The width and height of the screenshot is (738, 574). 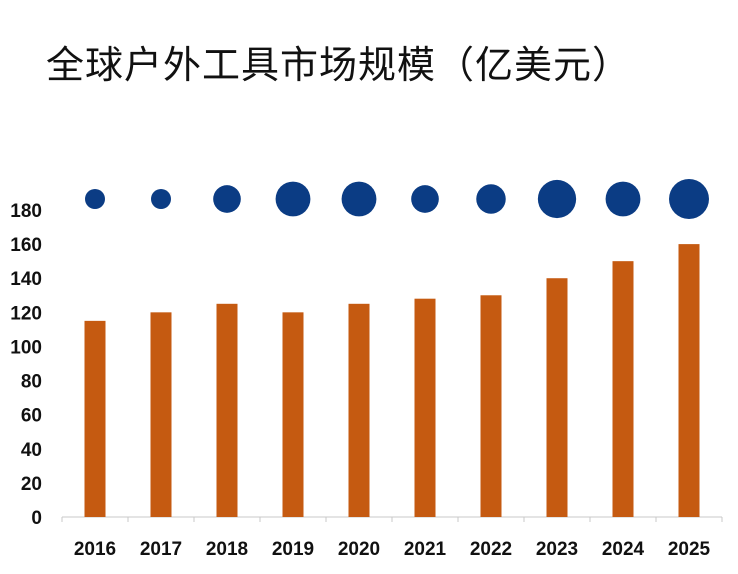 I want to click on x-tick-label: 2025, so click(x=689, y=549).